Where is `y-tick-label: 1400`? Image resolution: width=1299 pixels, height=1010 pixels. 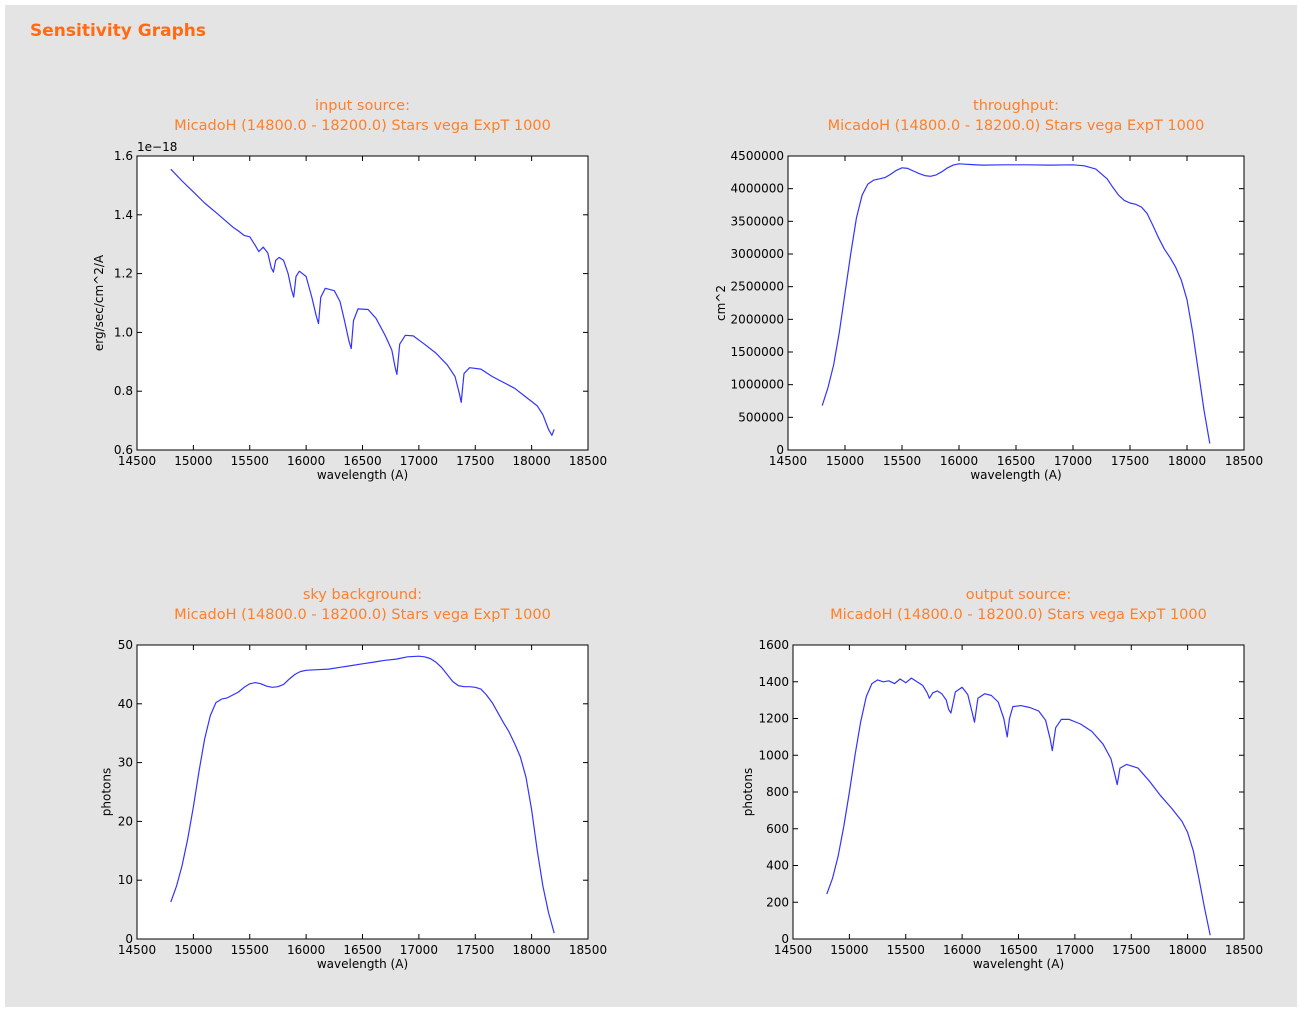 y-tick-label: 1400 is located at coordinates (773, 682).